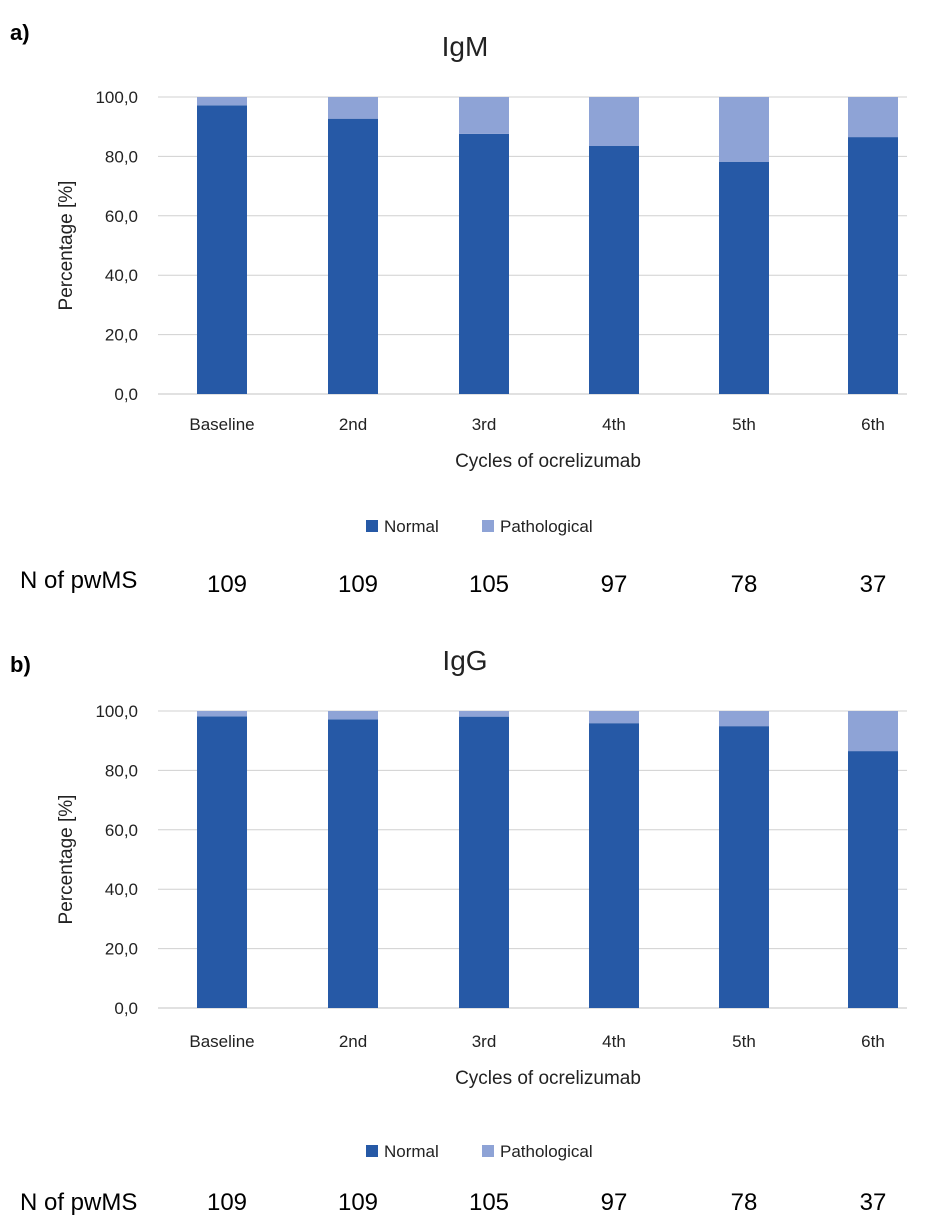  Describe the element at coordinates (20, 32) in the screenshot. I see `panel-letter: a)` at that location.